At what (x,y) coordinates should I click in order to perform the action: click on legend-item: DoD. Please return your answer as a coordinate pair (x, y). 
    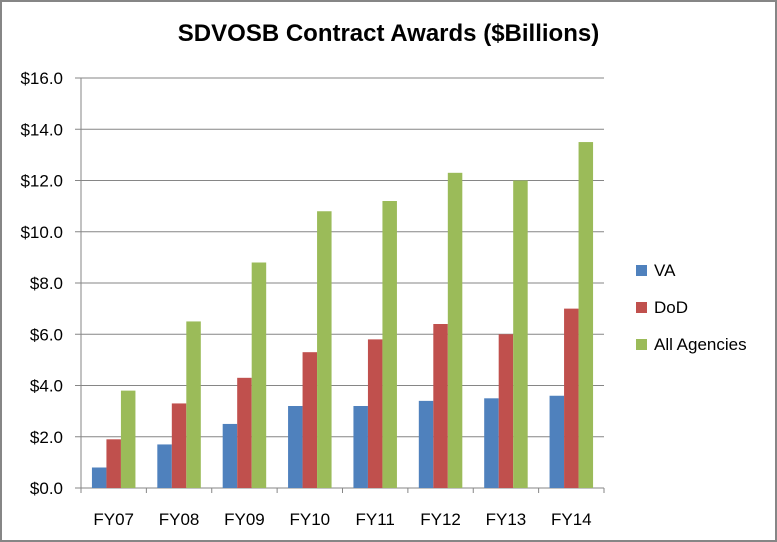
    Looking at the image, I should click on (691, 307).